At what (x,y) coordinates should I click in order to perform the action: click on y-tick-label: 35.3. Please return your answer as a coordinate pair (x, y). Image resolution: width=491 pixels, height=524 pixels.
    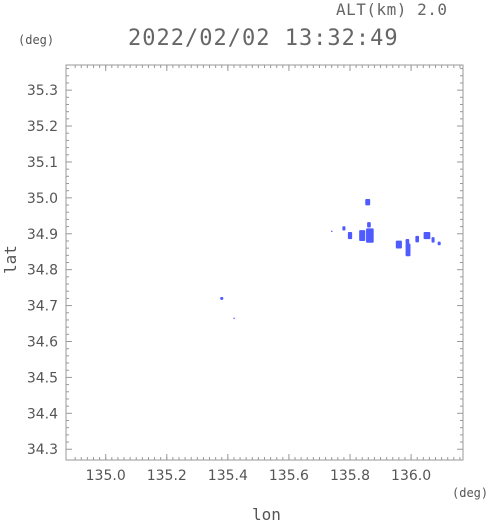
    Looking at the image, I should click on (42, 91).